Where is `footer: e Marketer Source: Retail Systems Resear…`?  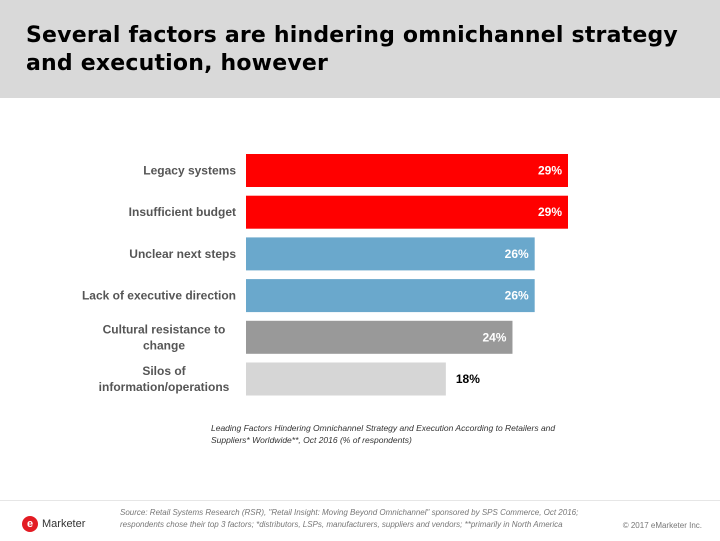 footer: e Marketer Source: Retail Systems Resear… is located at coordinates (360, 520).